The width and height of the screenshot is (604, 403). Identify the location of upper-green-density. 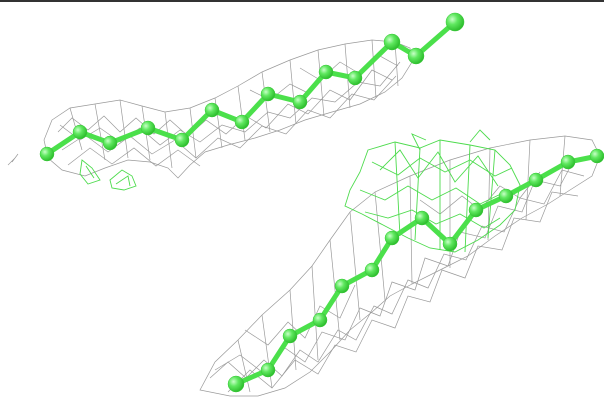
(108, 175).